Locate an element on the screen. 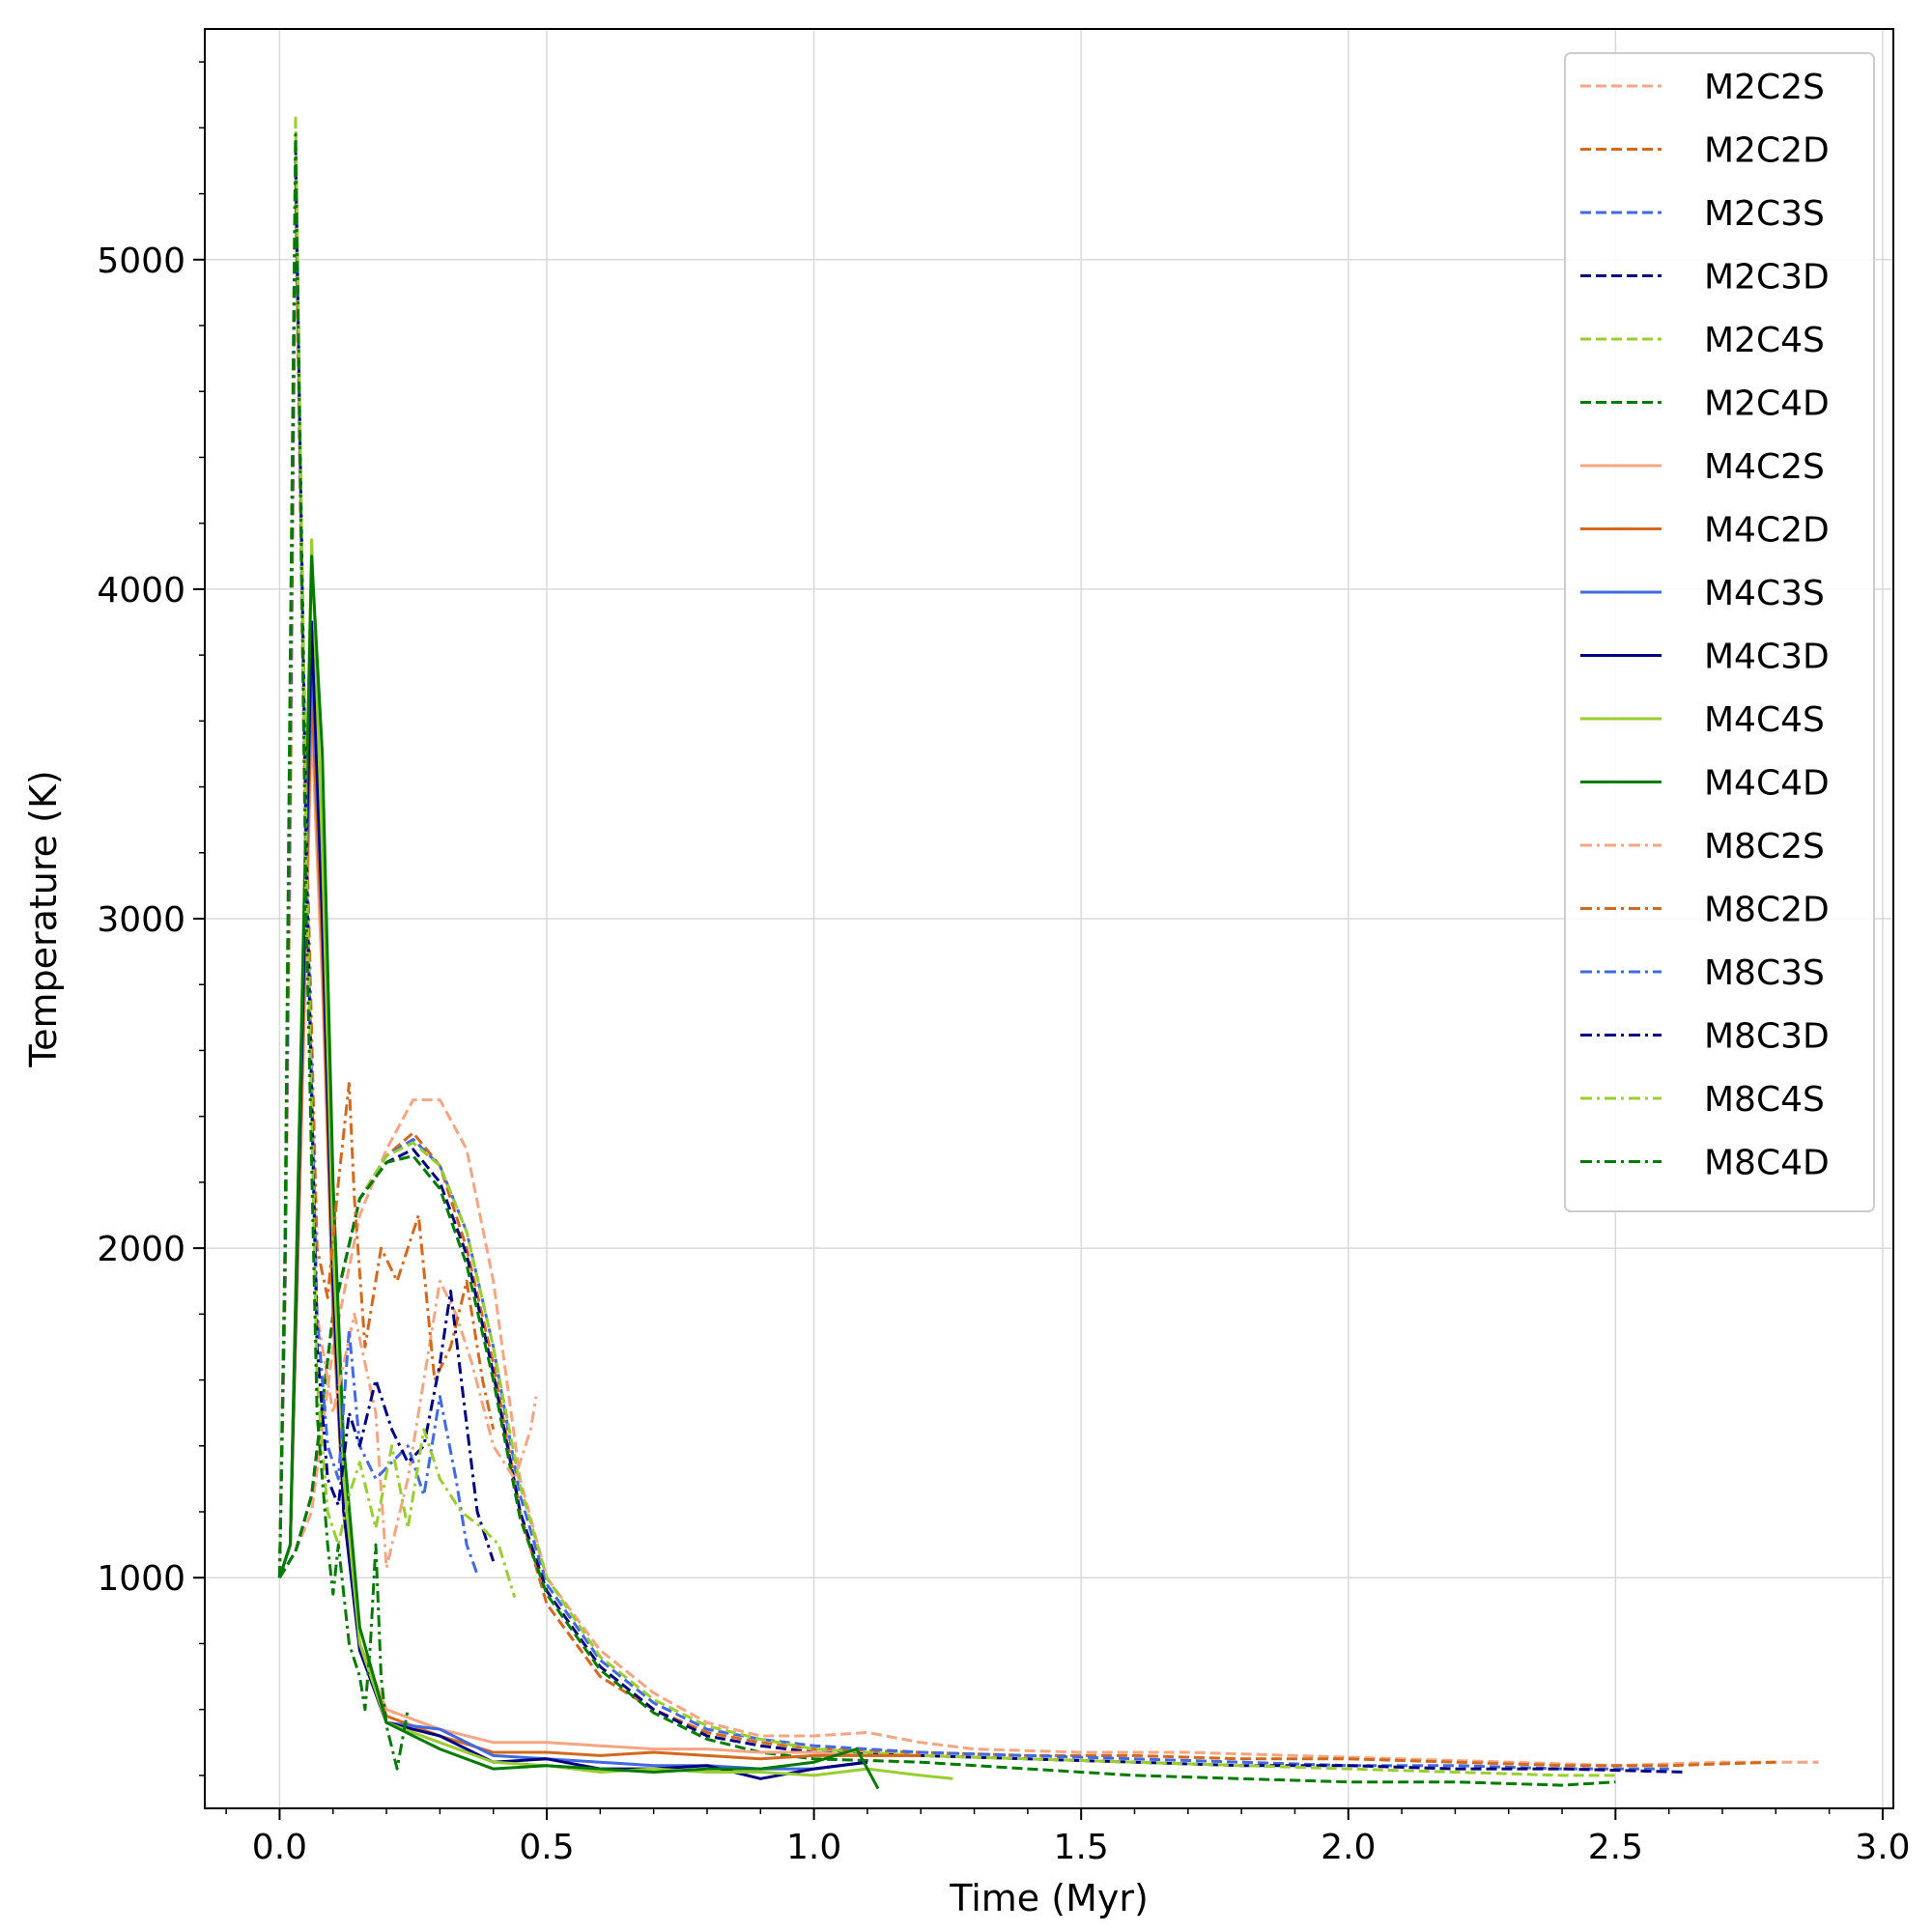  series-line-m8c3d is located at coordinates (386, 860).